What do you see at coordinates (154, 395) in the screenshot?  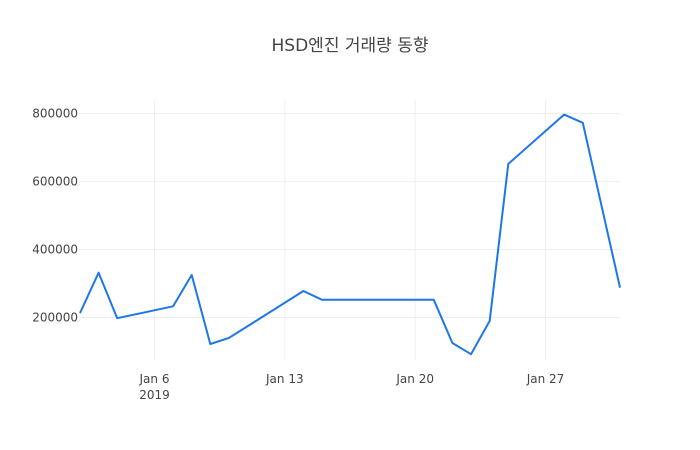 I see `x-tick-sublabel: 2019` at bounding box center [154, 395].